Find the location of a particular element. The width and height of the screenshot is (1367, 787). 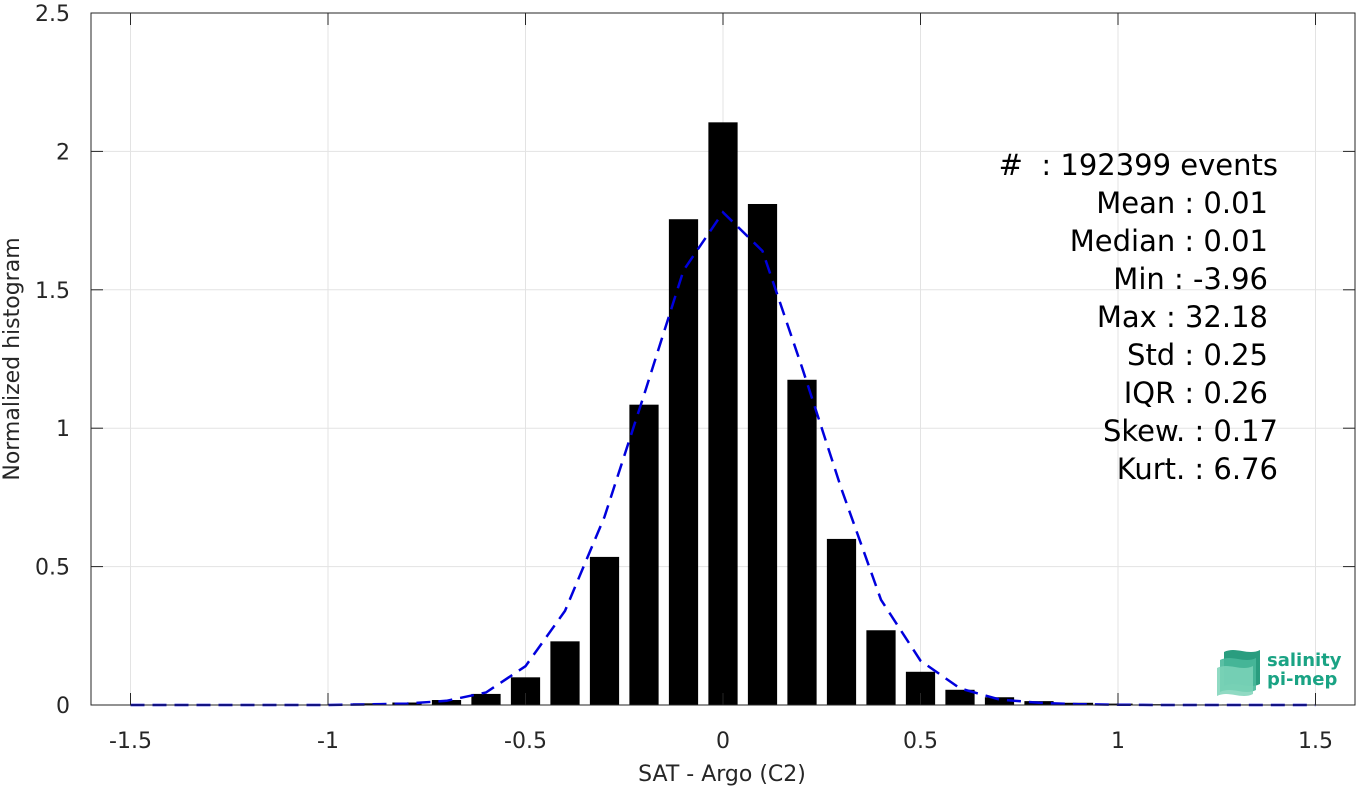

stat-min: Min : -3.96 is located at coordinates (1190, 279).